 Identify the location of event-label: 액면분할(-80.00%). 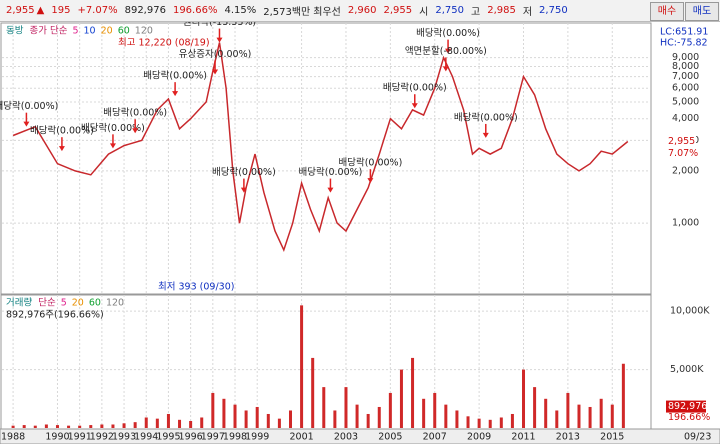
(446, 51).